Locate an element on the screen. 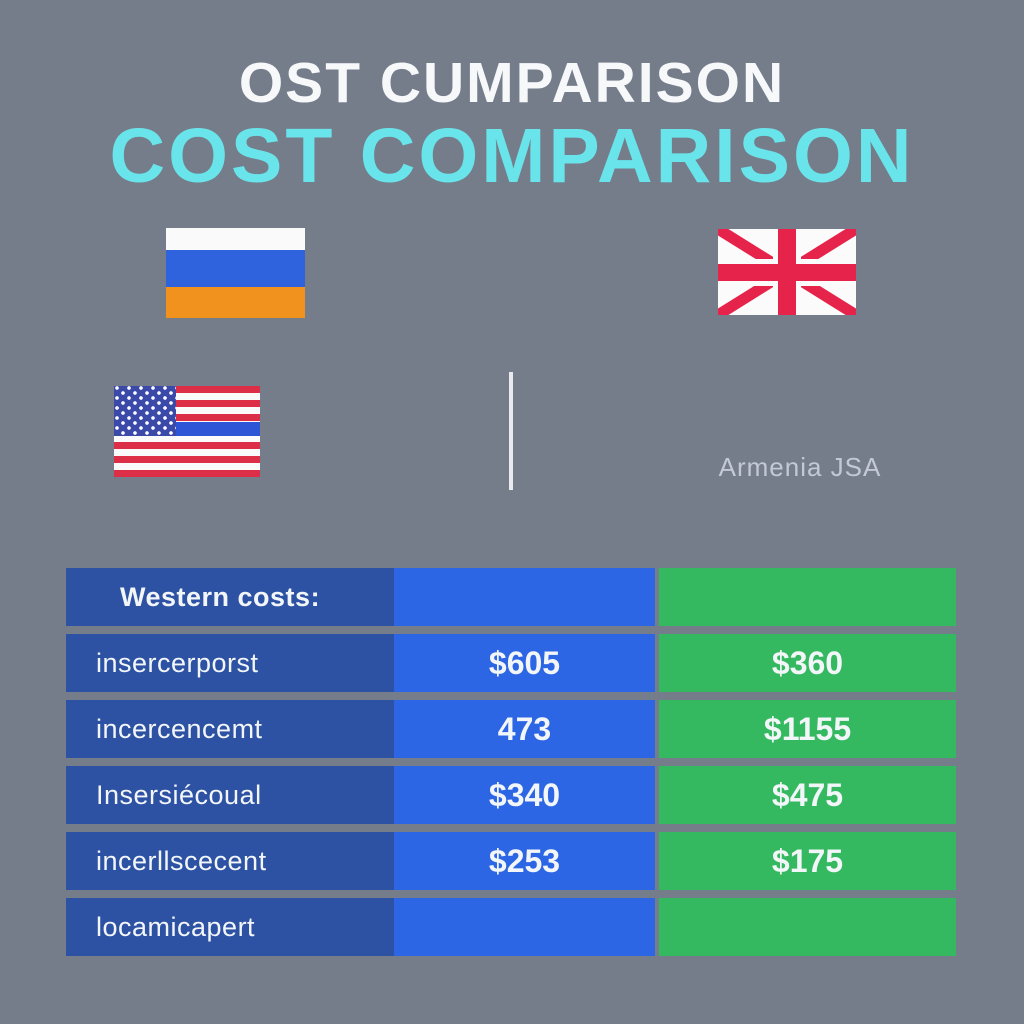 The width and height of the screenshot is (1024, 1024). page-title: COST COMPARISON is located at coordinates (512, 156).